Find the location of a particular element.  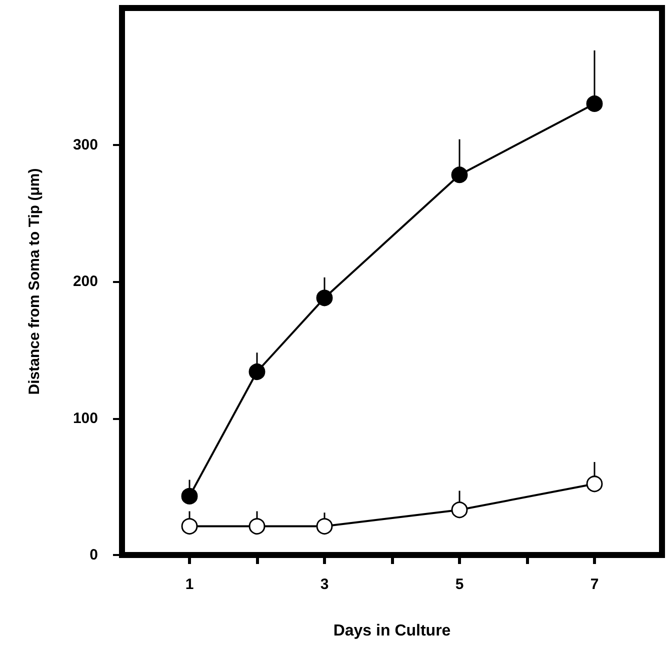

y-tick-label: 300 is located at coordinates (85, 145).